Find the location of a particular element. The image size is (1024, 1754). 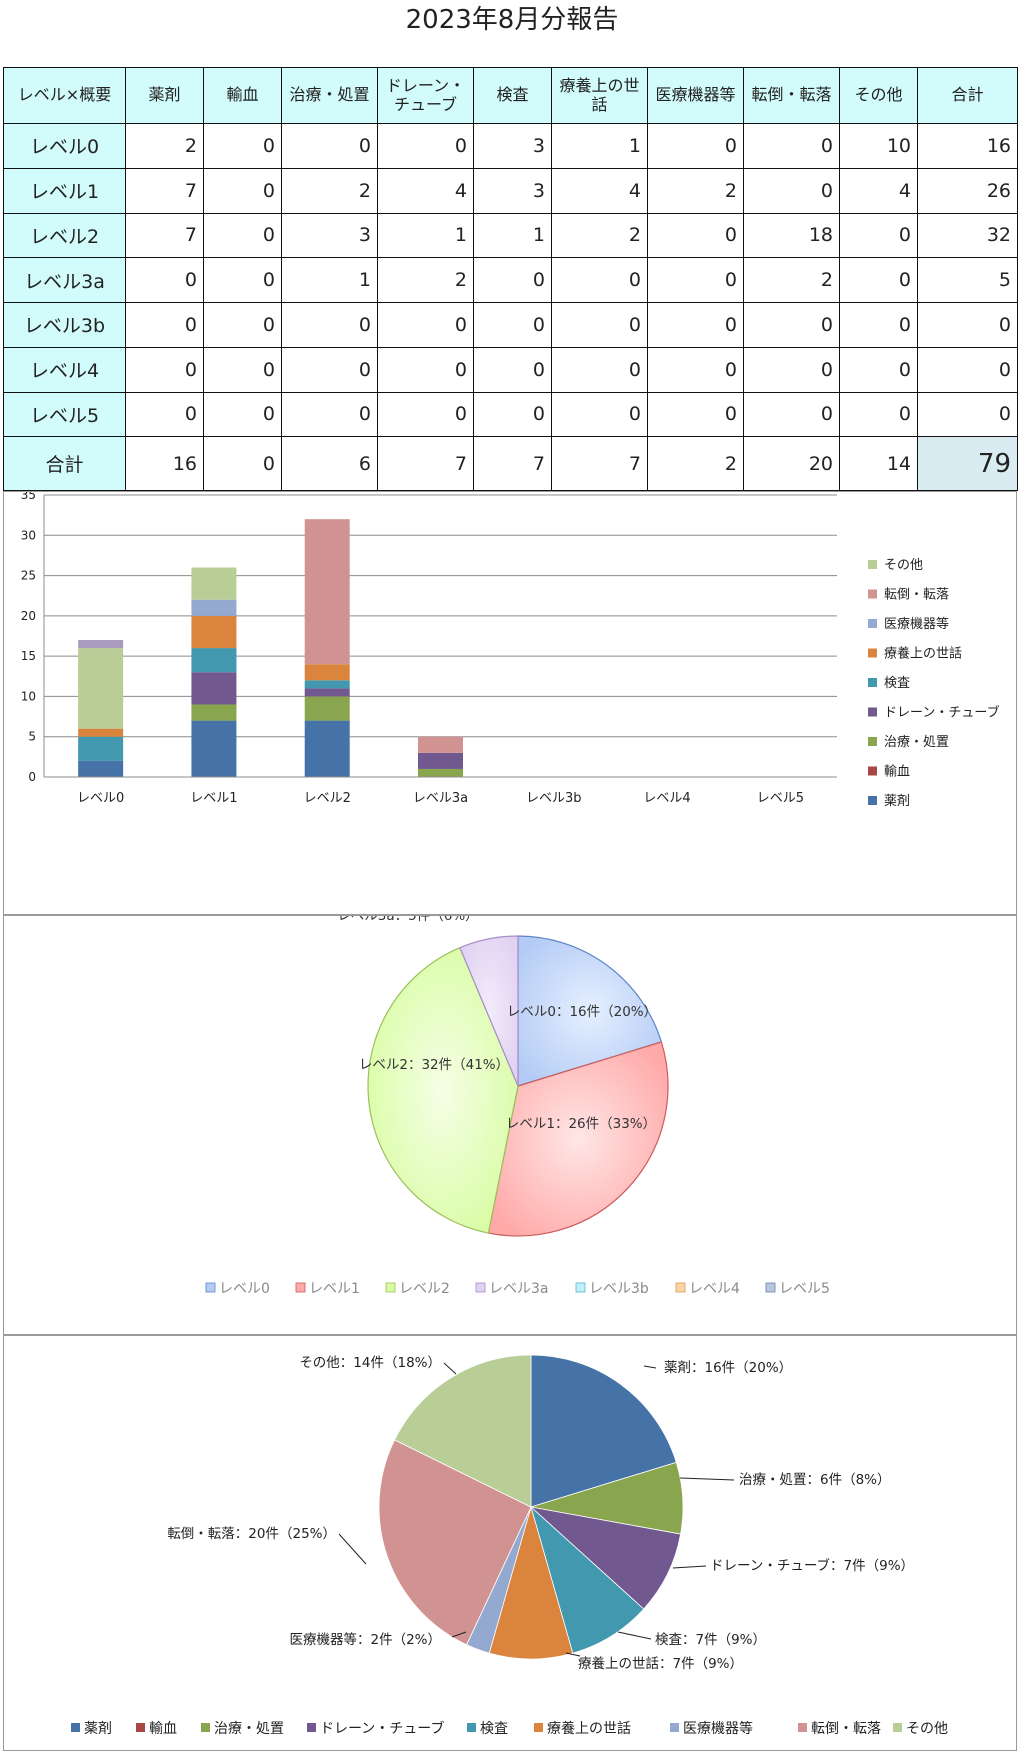

column-header: 転倒・転落 is located at coordinates (791, 95).